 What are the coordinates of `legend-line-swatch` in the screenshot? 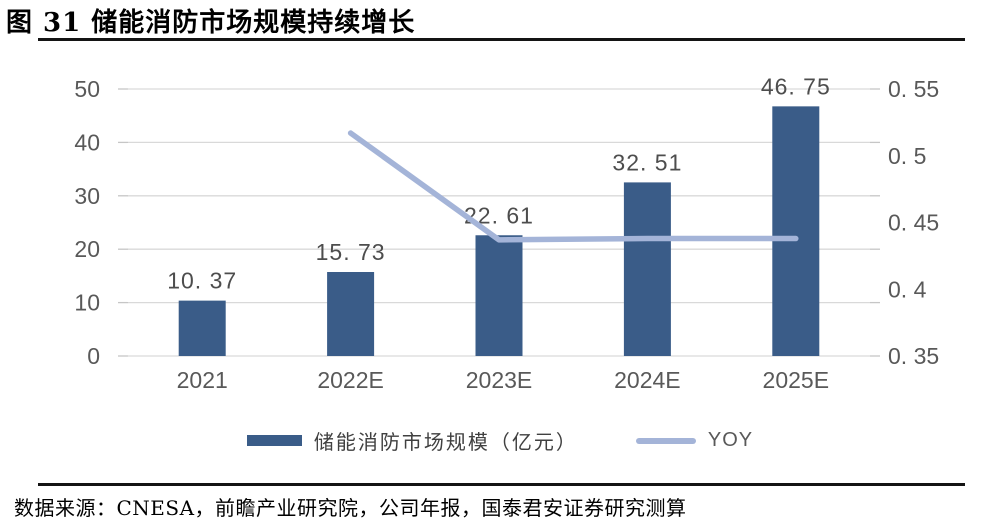 It's located at (665, 440).